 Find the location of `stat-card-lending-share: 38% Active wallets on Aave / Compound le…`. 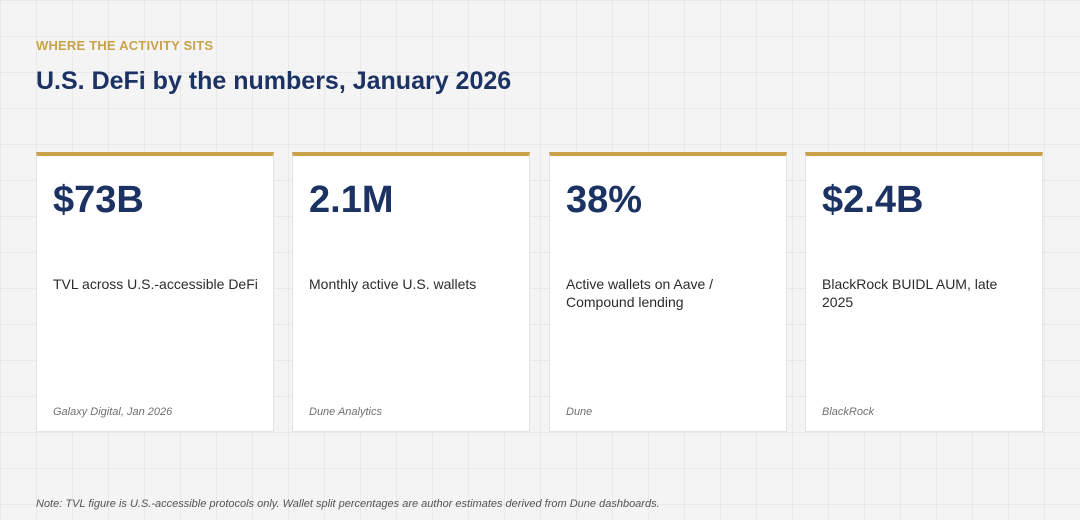

stat-card-lending-share: 38% Active wallets on Aave / Compound le… is located at coordinates (668, 292).